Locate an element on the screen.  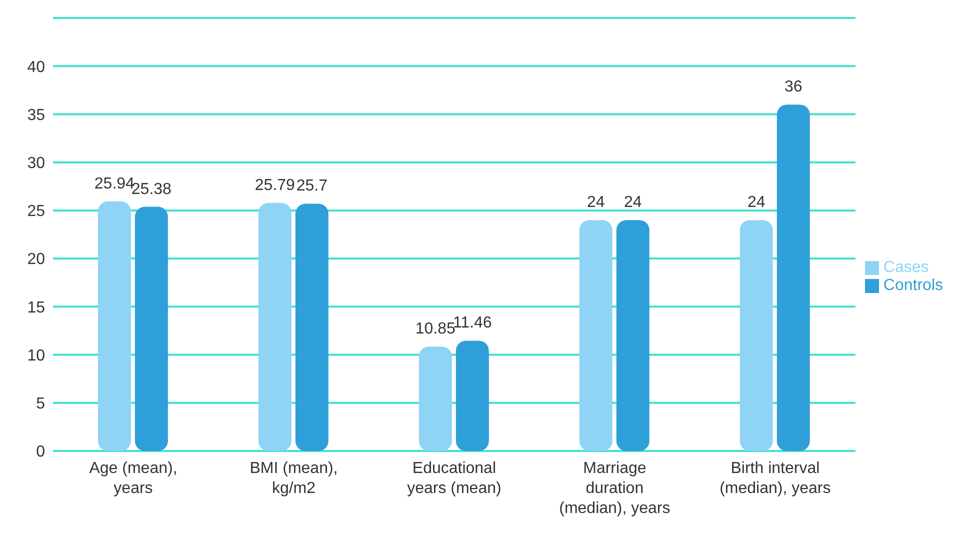
y-tick-label: 5 is located at coordinates (41, 404).